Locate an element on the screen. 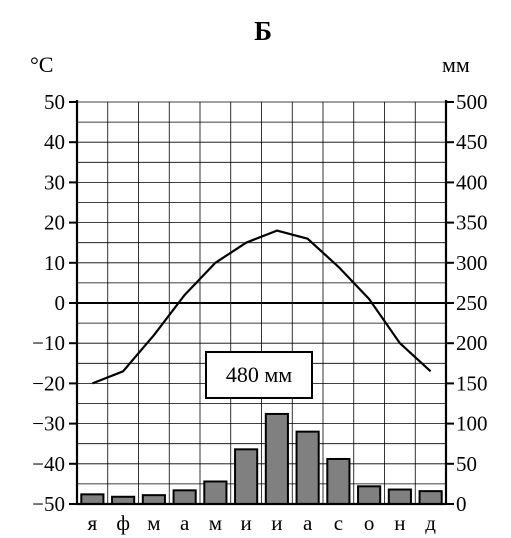 This screenshot has height=538, width=511. y-left-tick-label: −20 is located at coordinates (48, 383).